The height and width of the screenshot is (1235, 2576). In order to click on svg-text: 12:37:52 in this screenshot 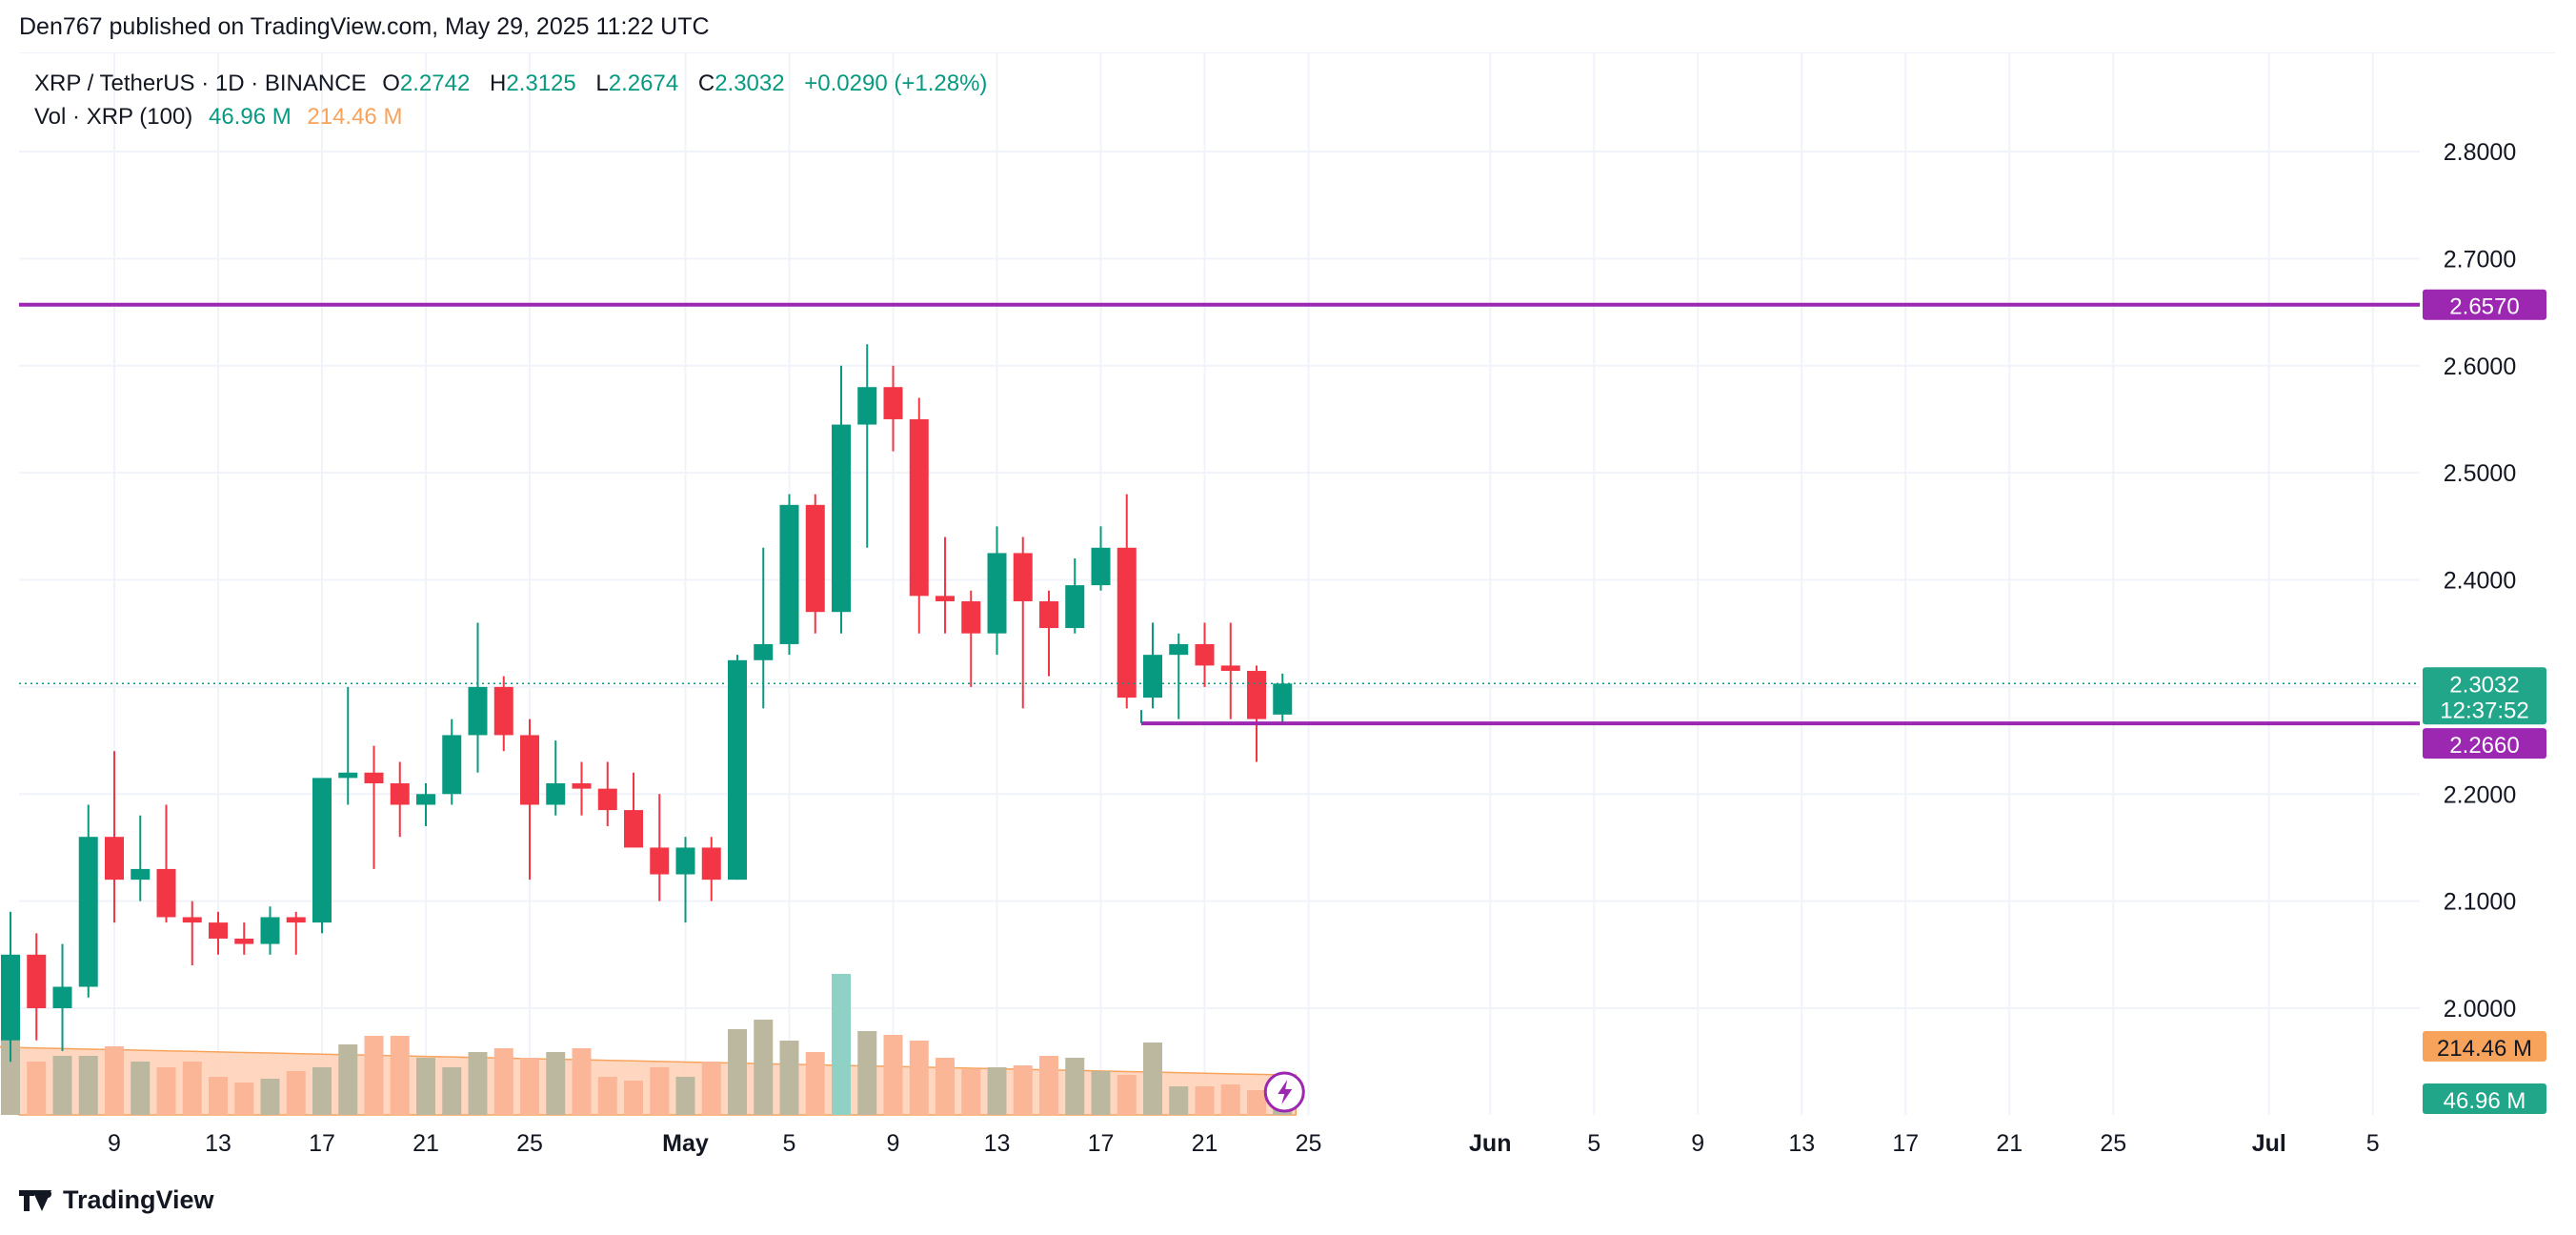, I will do `click(2484, 710)`.